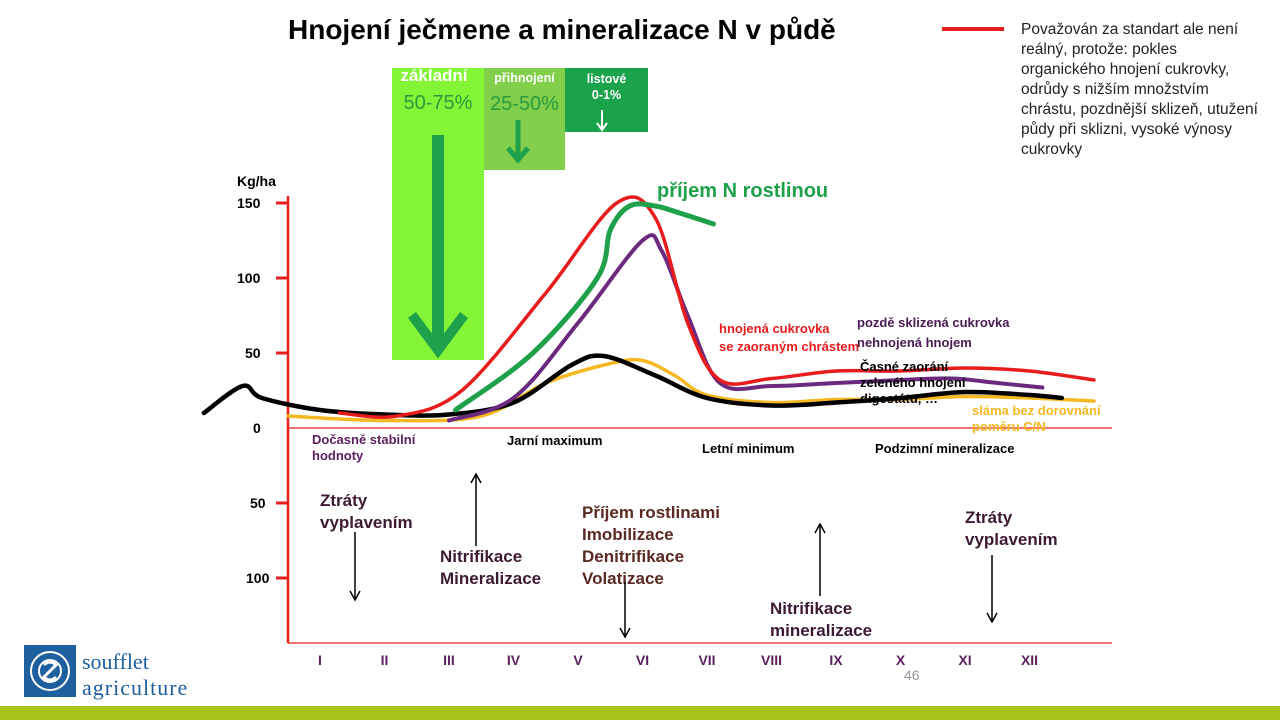 The width and height of the screenshot is (1280, 720). I want to click on box-percent-prihnojeni: 25-50%, so click(524, 104).